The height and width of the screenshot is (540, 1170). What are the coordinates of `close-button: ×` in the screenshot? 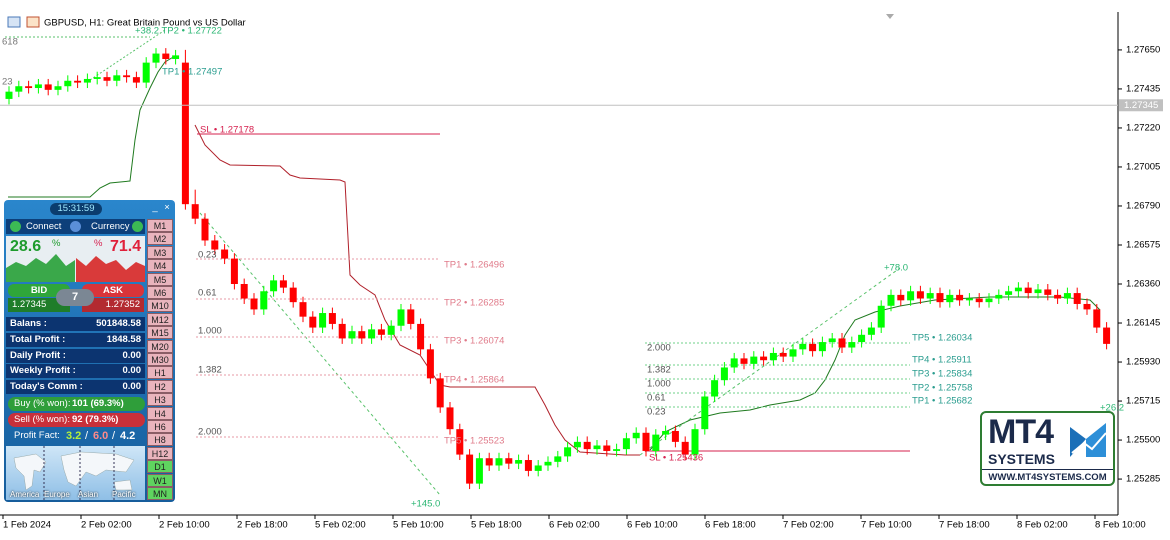 It's located at (167, 207).